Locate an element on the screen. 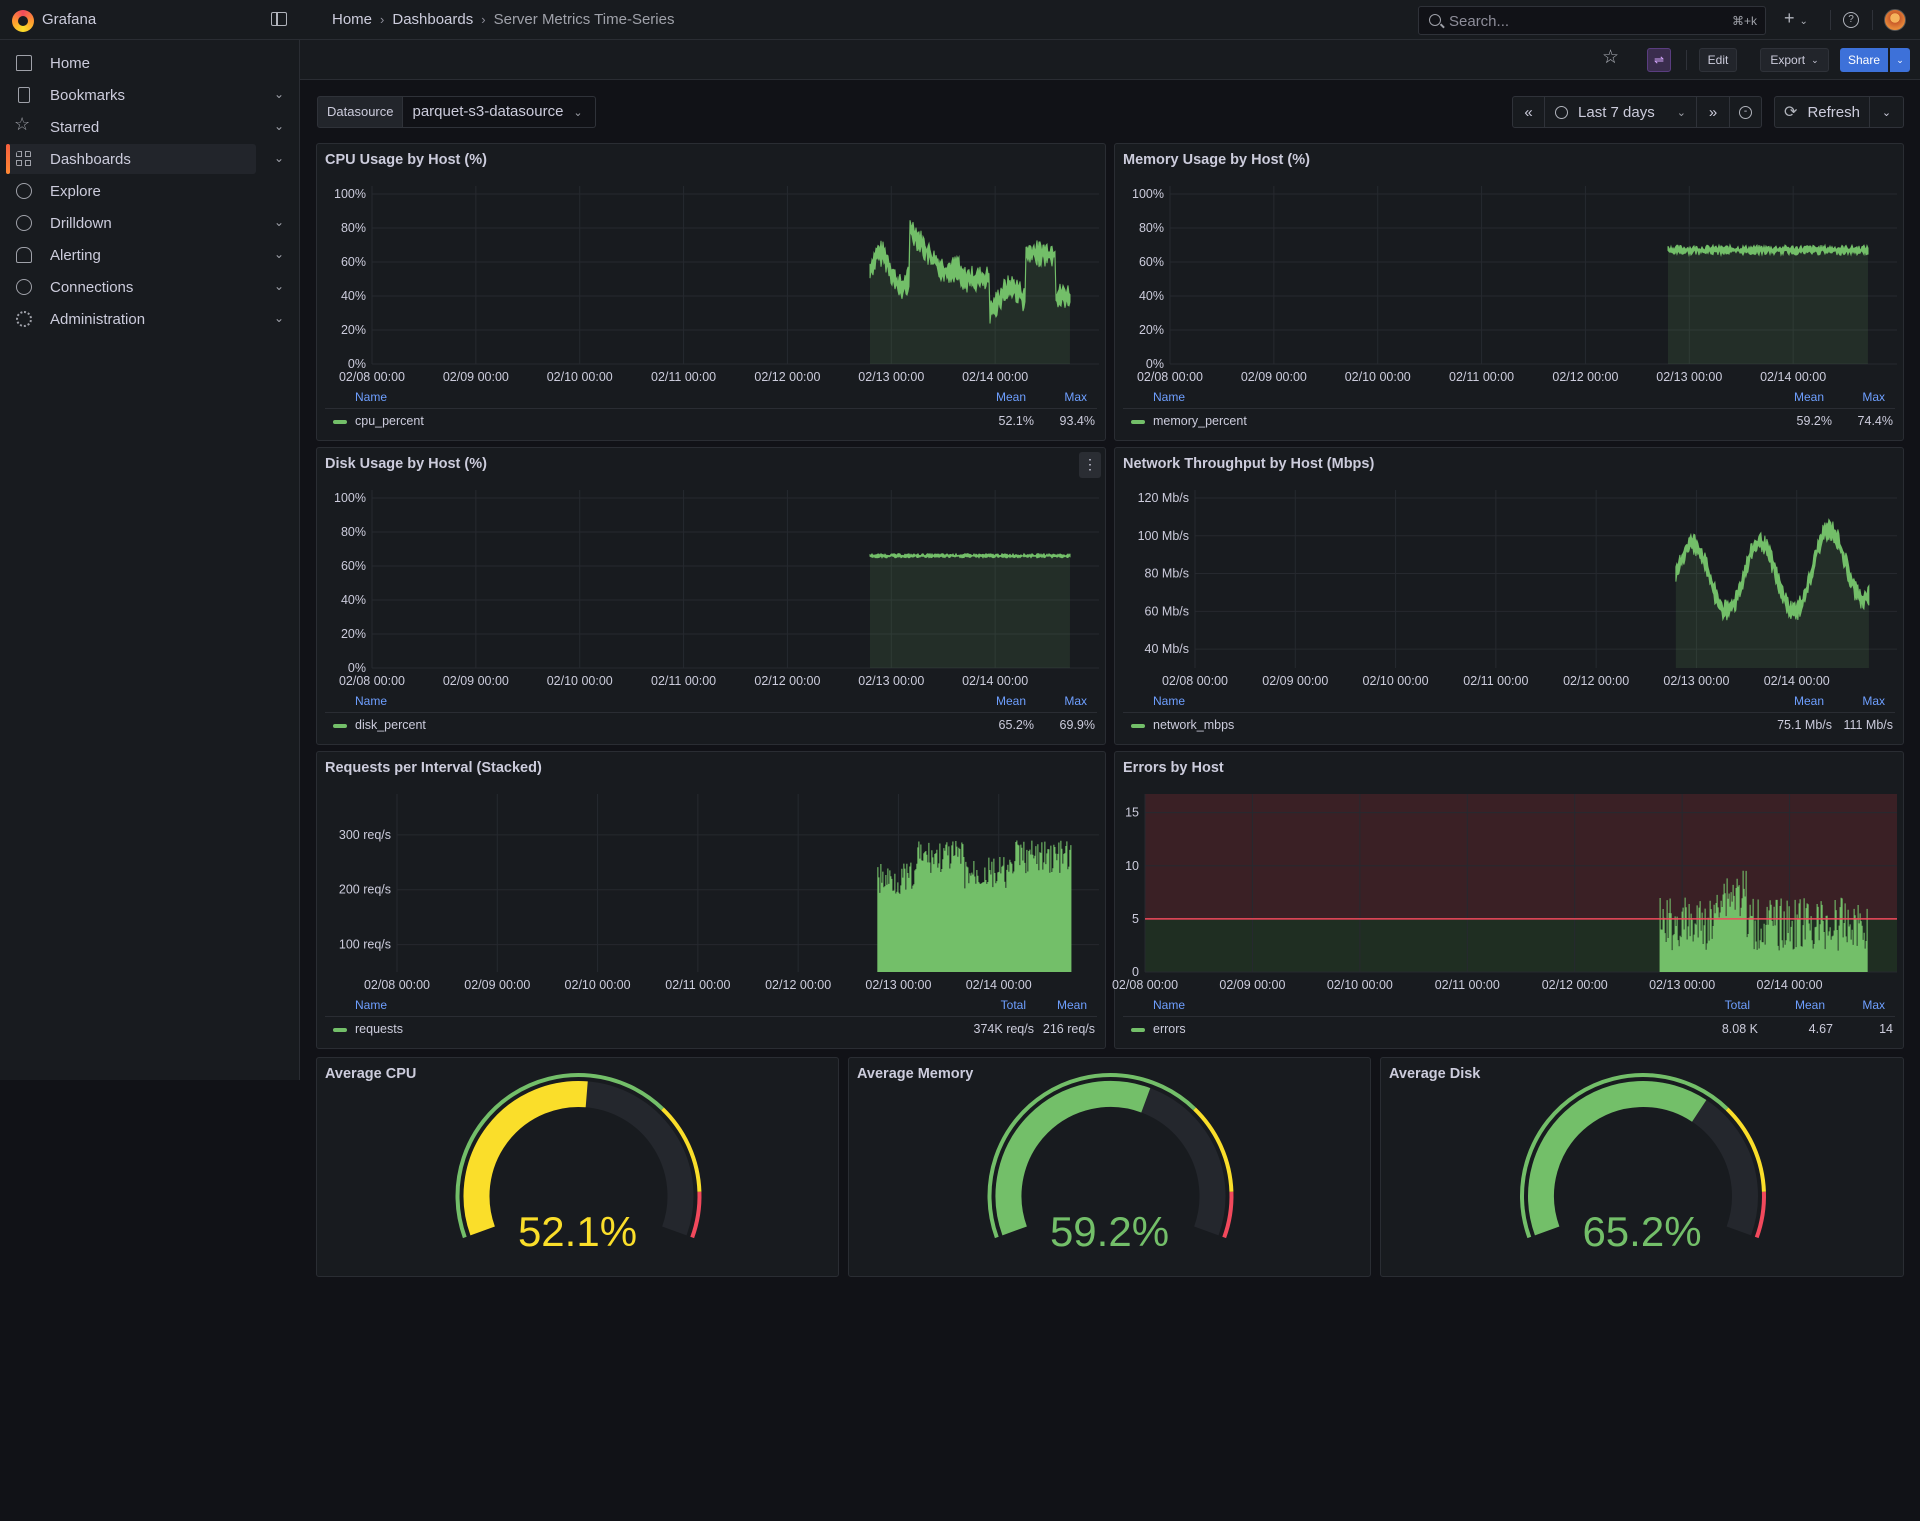 The image size is (1920, 1521). legend-stat: 8.08 K is located at coordinates (1739, 1029).